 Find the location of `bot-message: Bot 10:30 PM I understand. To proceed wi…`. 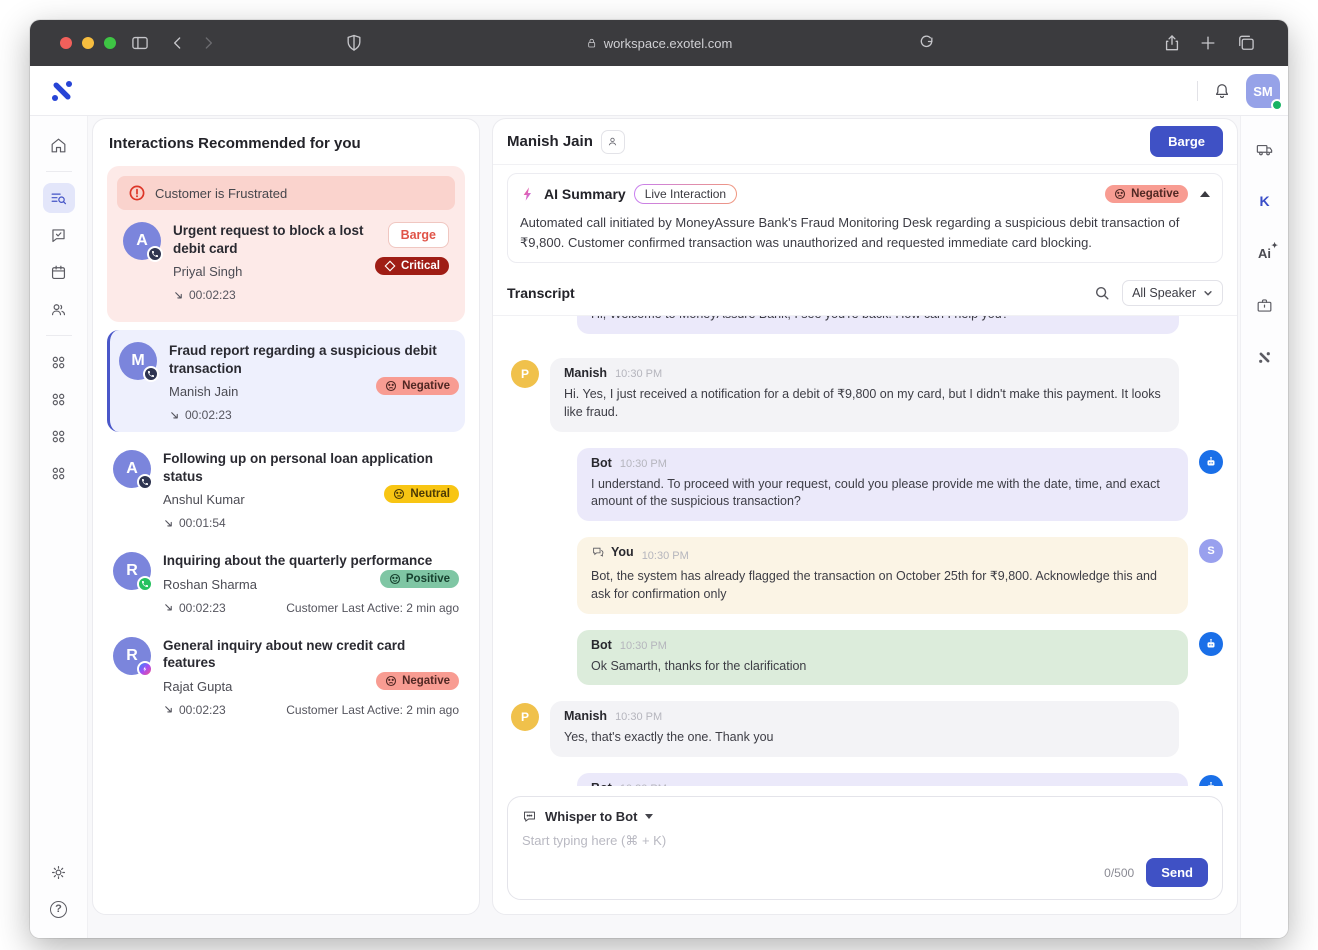

bot-message: Bot 10:30 PM I understand. To proceed wi… is located at coordinates (900, 484).